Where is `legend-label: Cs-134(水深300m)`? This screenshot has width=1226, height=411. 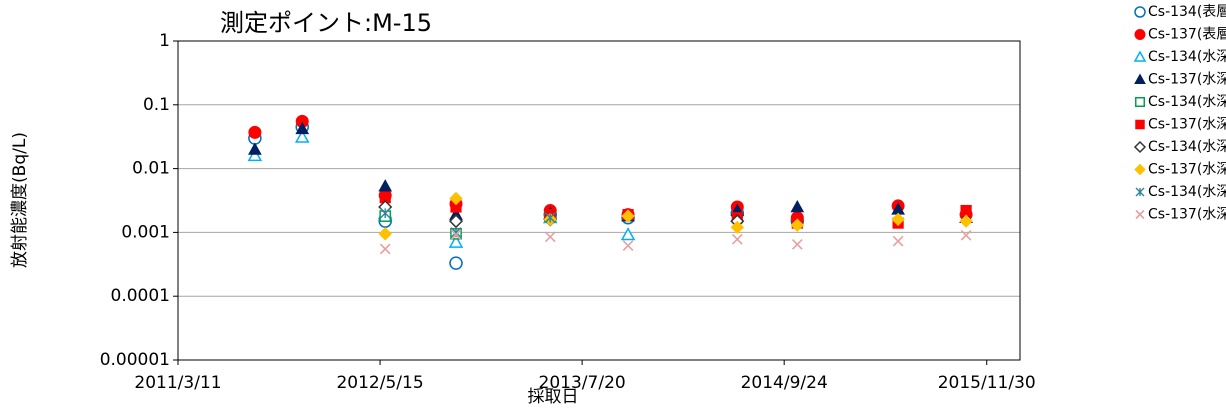 legend-label: Cs-134(水深300m) is located at coordinates (1187, 147).